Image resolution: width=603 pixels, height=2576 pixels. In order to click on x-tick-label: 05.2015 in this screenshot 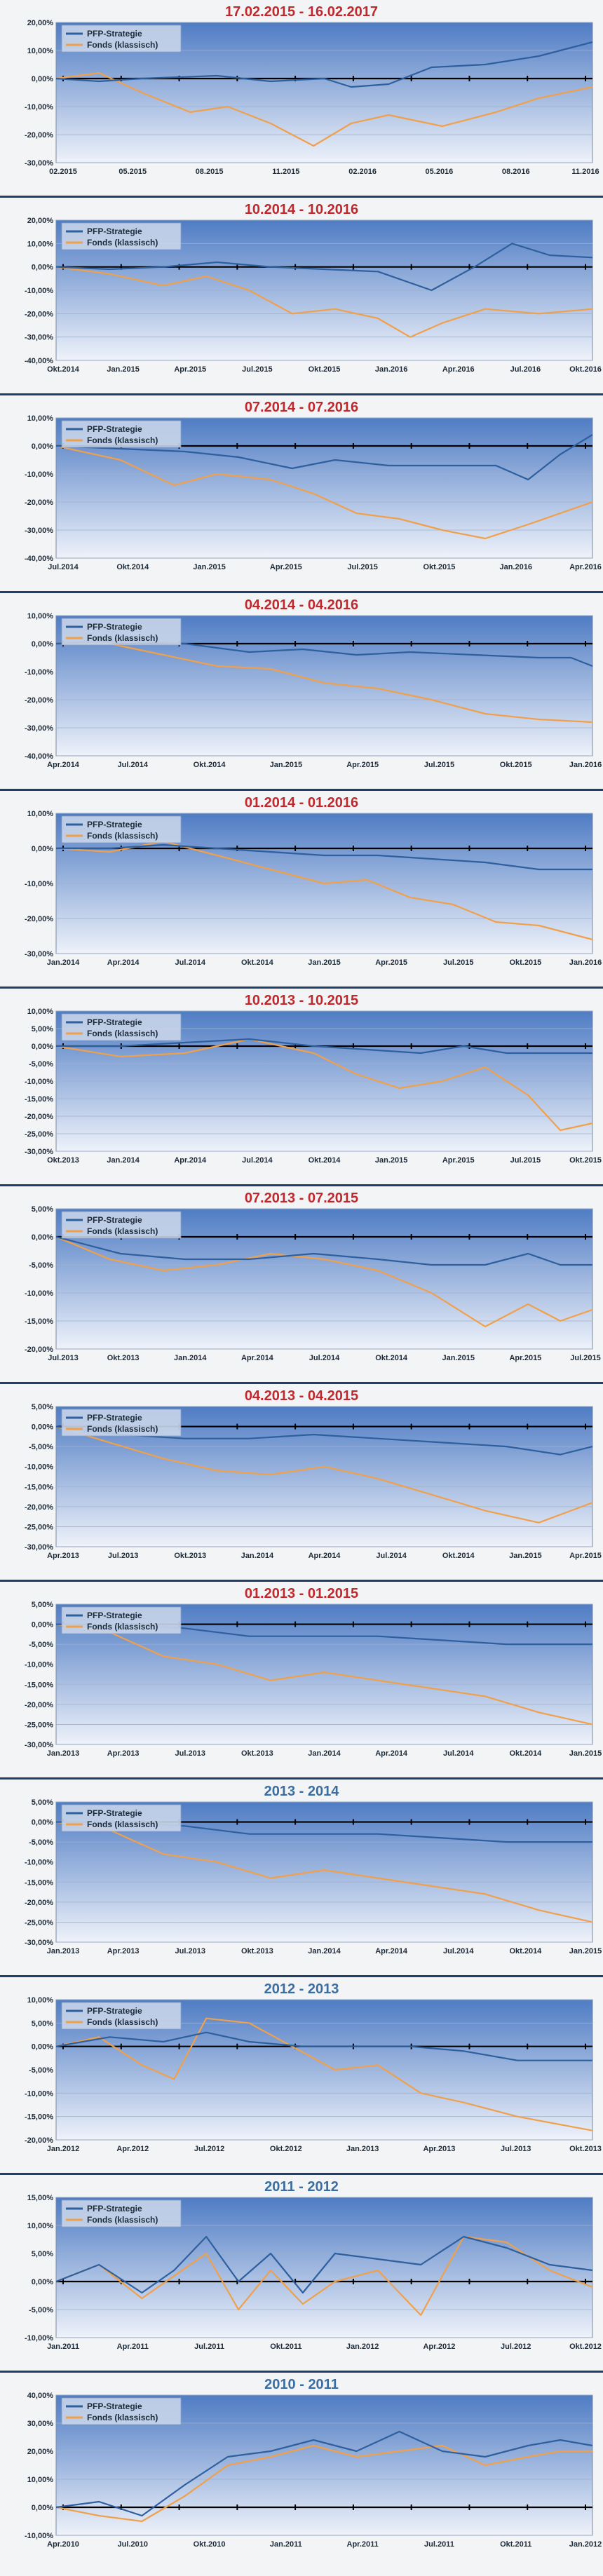, I will do `click(132, 172)`.